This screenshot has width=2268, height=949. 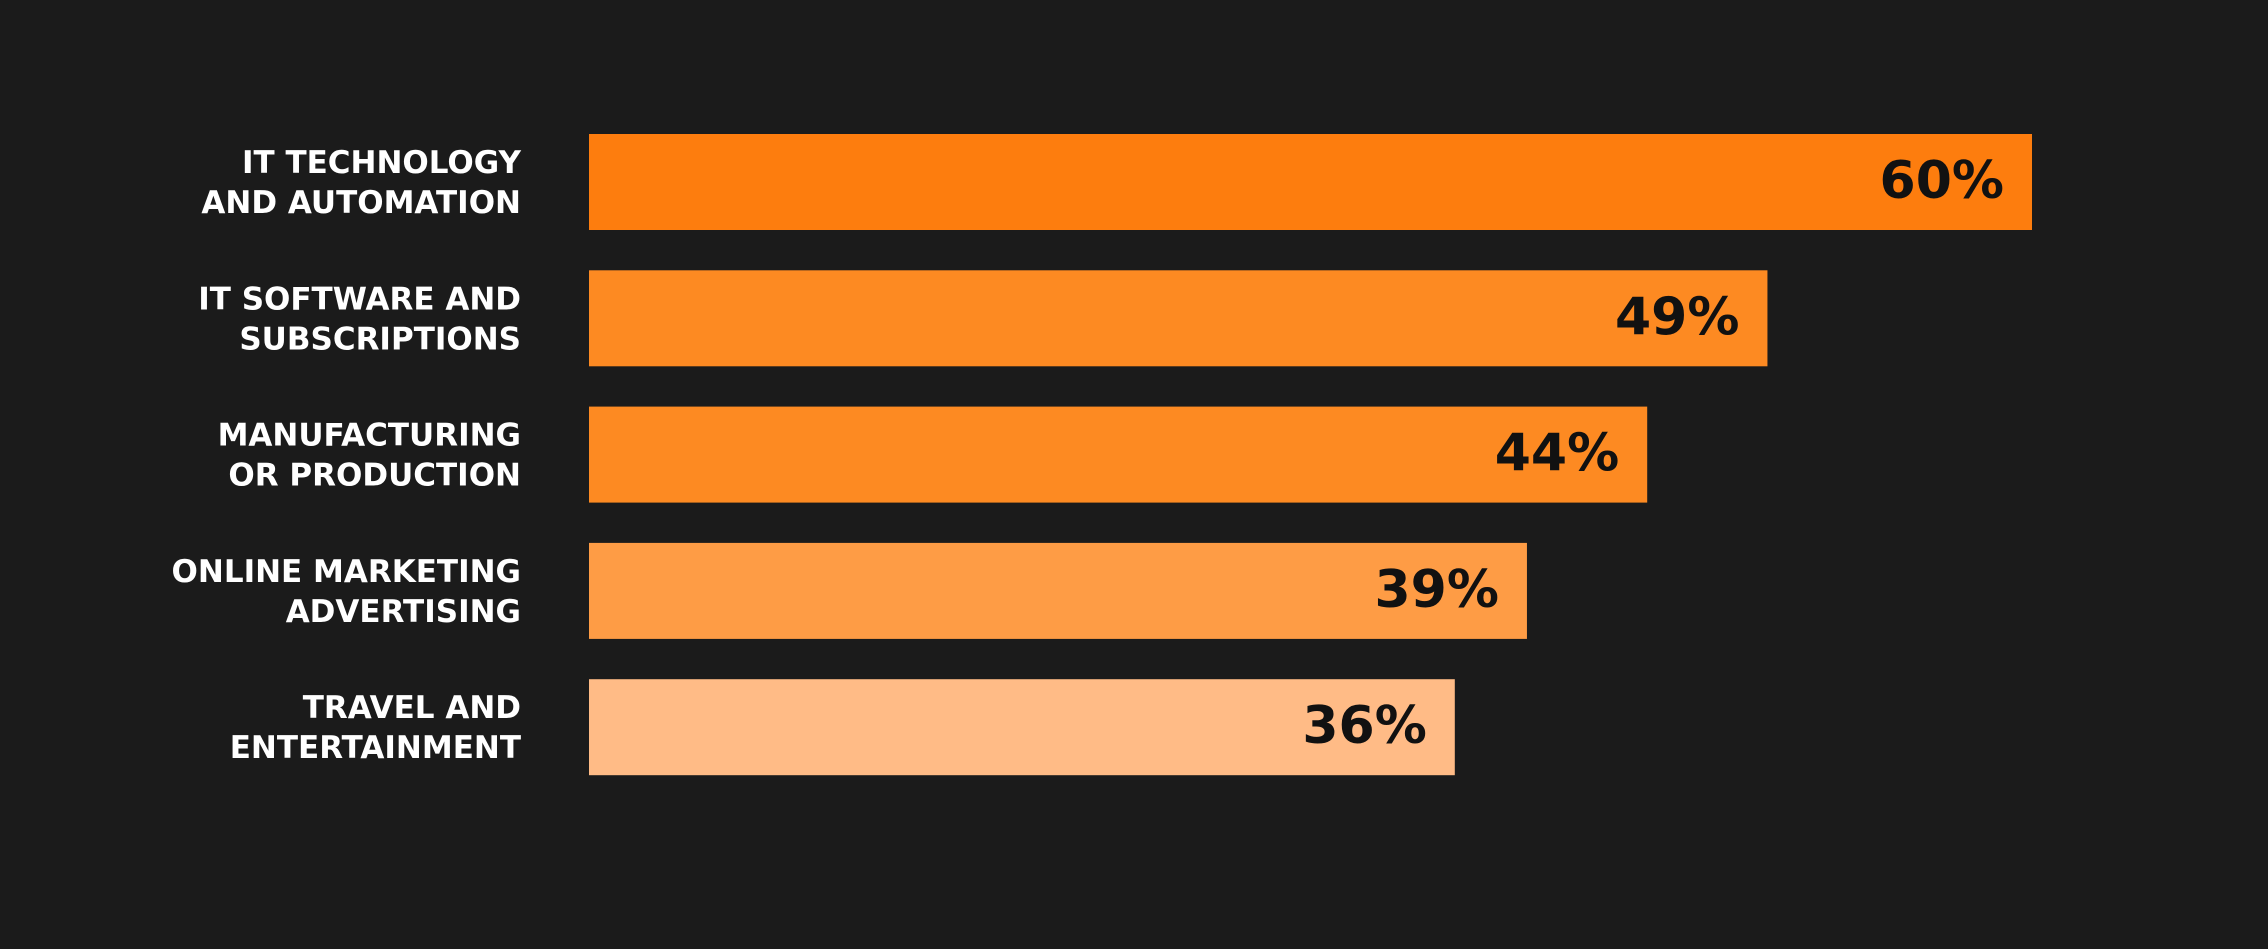 I want to click on value-label: 36%, so click(x=1364, y=726).